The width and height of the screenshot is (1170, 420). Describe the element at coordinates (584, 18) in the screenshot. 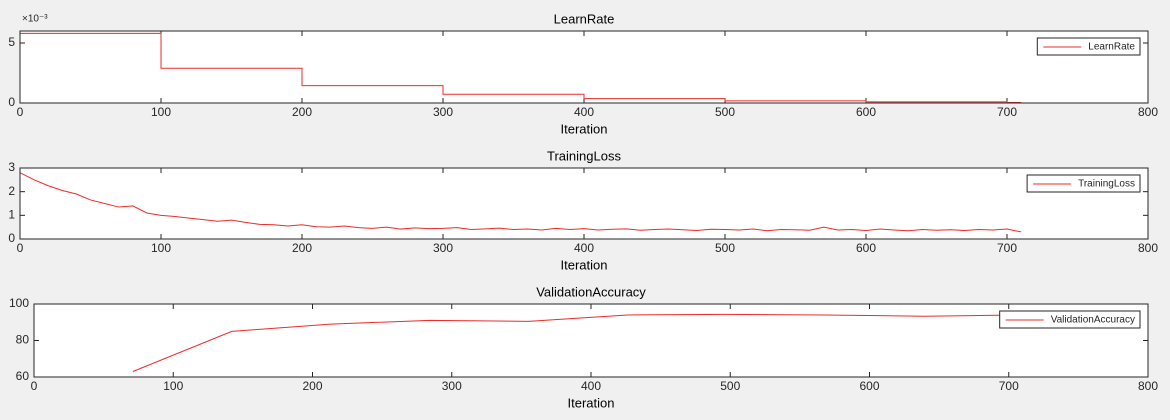

I see `chart-title: LearnRate` at that location.